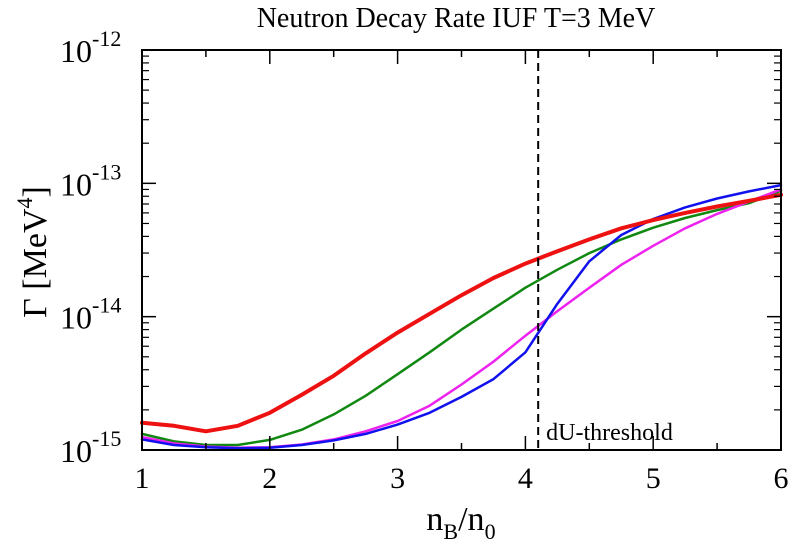  I want to click on x-tick-label: 5, so click(653, 478).